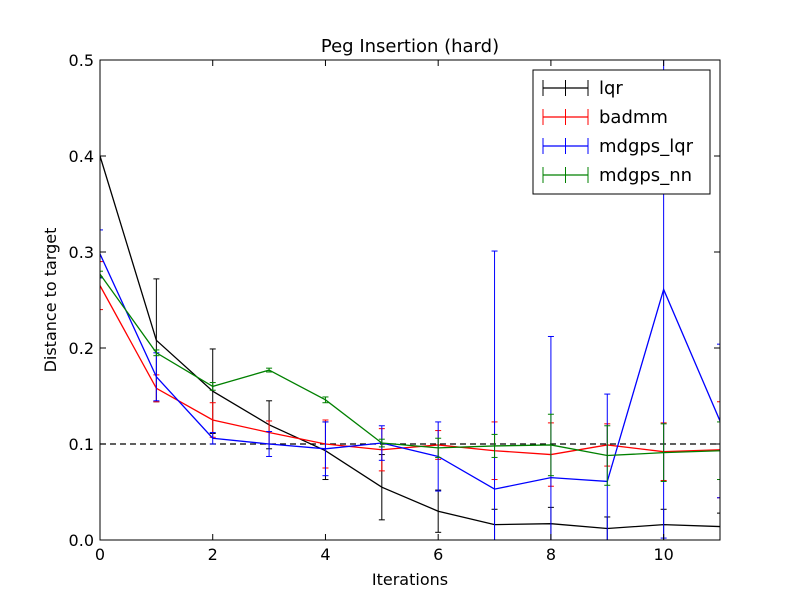 The width and height of the screenshot is (800, 600). What do you see at coordinates (81, 348) in the screenshot?
I see `y-tick-label: 0.2` at bounding box center [81, 348].